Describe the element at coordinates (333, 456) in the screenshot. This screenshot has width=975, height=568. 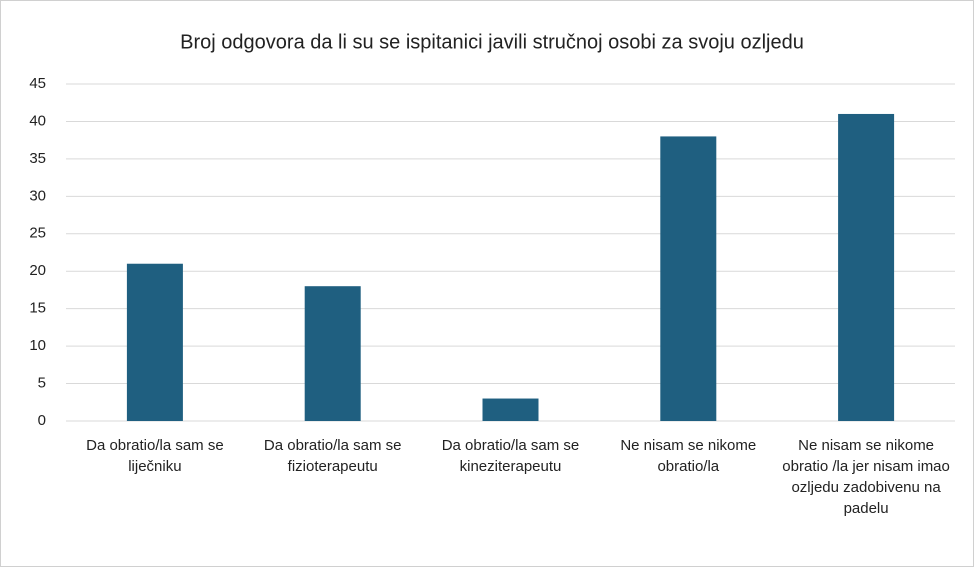
I see `x-tick-label: Da obratio/la sam se fizioterapeutu` at that location.